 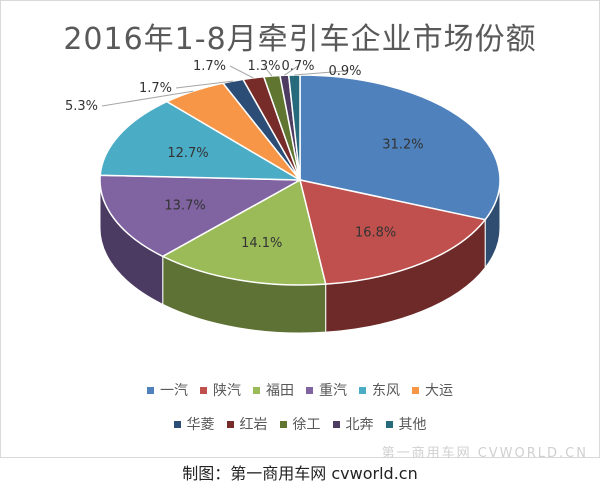 I want to click on pie-label-3: 14.1%, so click(x=261, y=243).